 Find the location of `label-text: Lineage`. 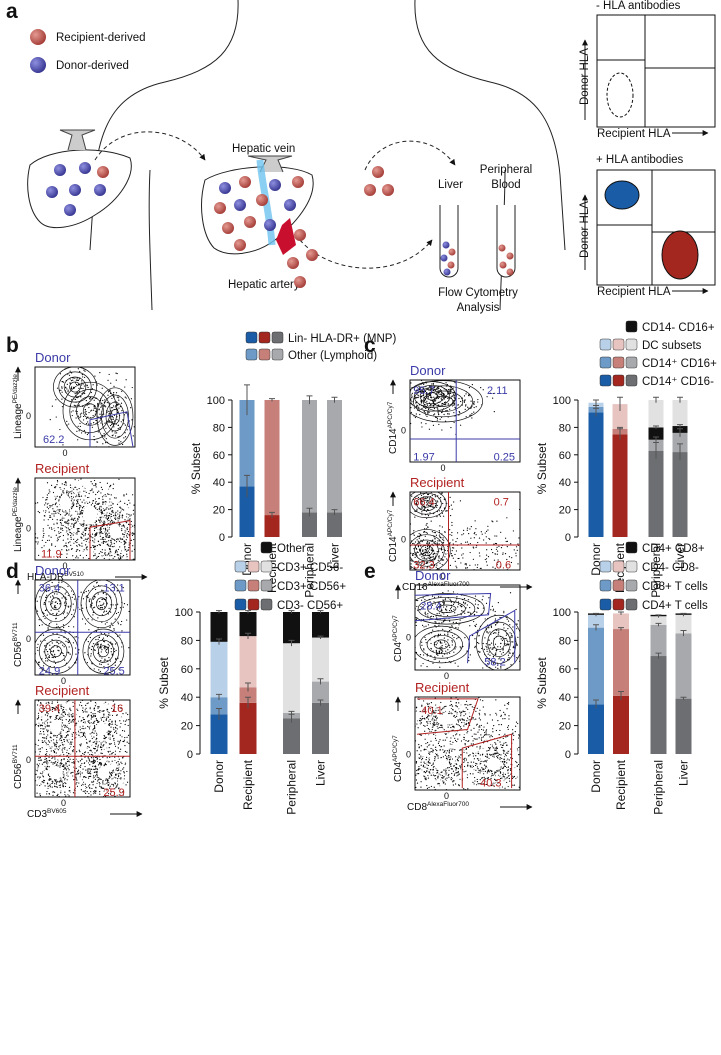

label-text: Lineage is located at coordinates (18, 534).